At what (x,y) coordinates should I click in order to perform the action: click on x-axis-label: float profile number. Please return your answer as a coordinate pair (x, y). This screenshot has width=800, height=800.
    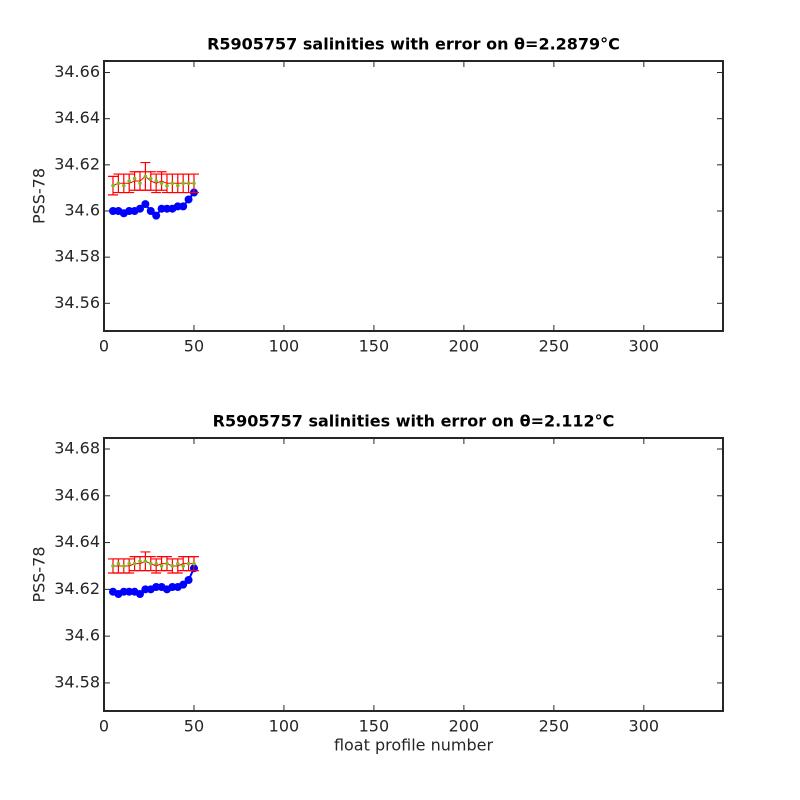
    Looking at the image, I should click on (414, 745).